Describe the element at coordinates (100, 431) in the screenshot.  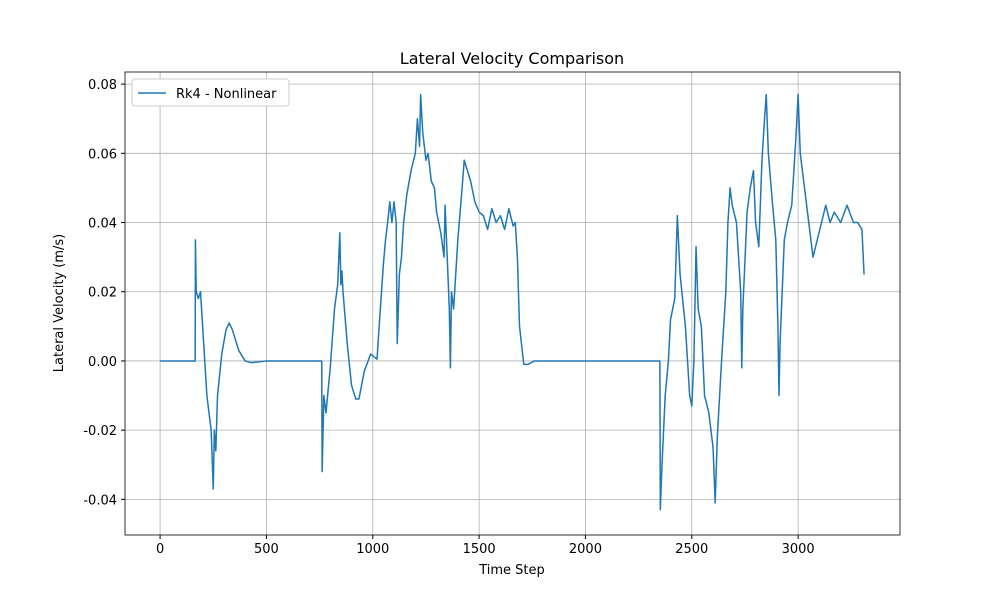
I see `y-tick-label: -0.02` at that location.